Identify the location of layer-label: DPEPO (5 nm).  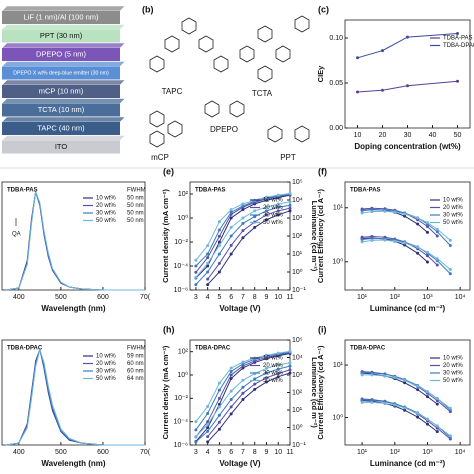
(61, 53).